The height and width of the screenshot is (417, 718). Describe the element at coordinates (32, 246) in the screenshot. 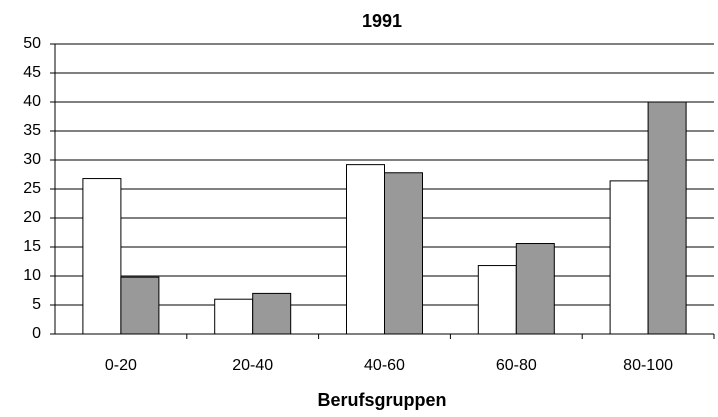

I see `y-tick-label: 15` at that location.